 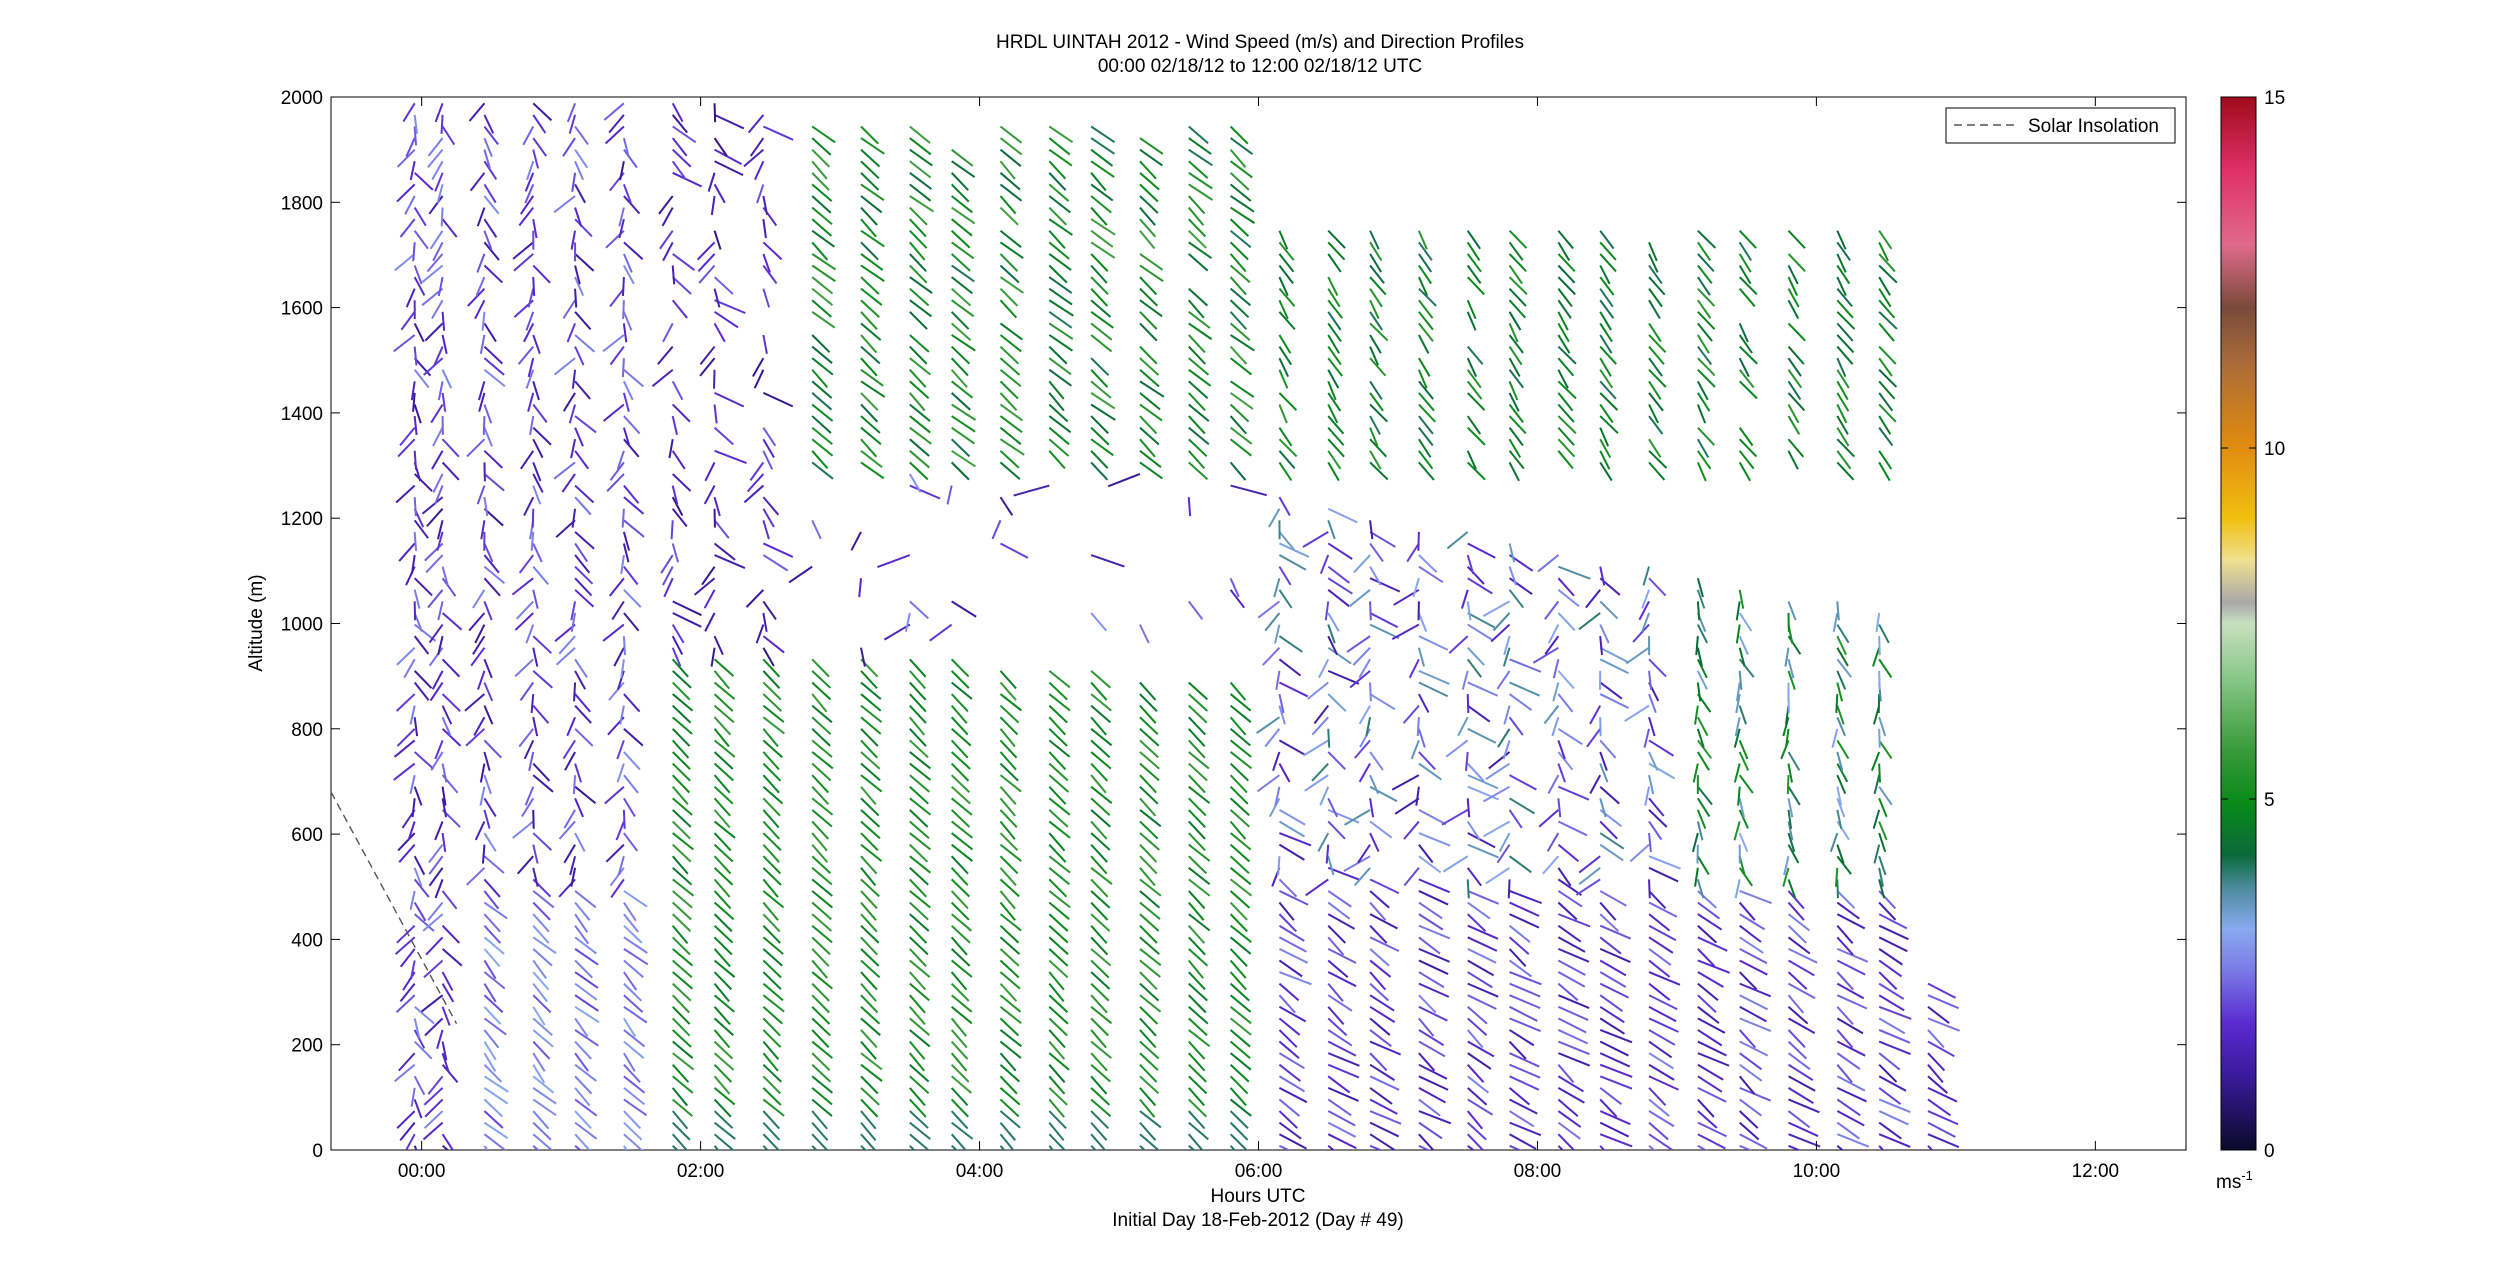 I want to click on colorbar-tick-label: 15, so click(x=2274, y=98).